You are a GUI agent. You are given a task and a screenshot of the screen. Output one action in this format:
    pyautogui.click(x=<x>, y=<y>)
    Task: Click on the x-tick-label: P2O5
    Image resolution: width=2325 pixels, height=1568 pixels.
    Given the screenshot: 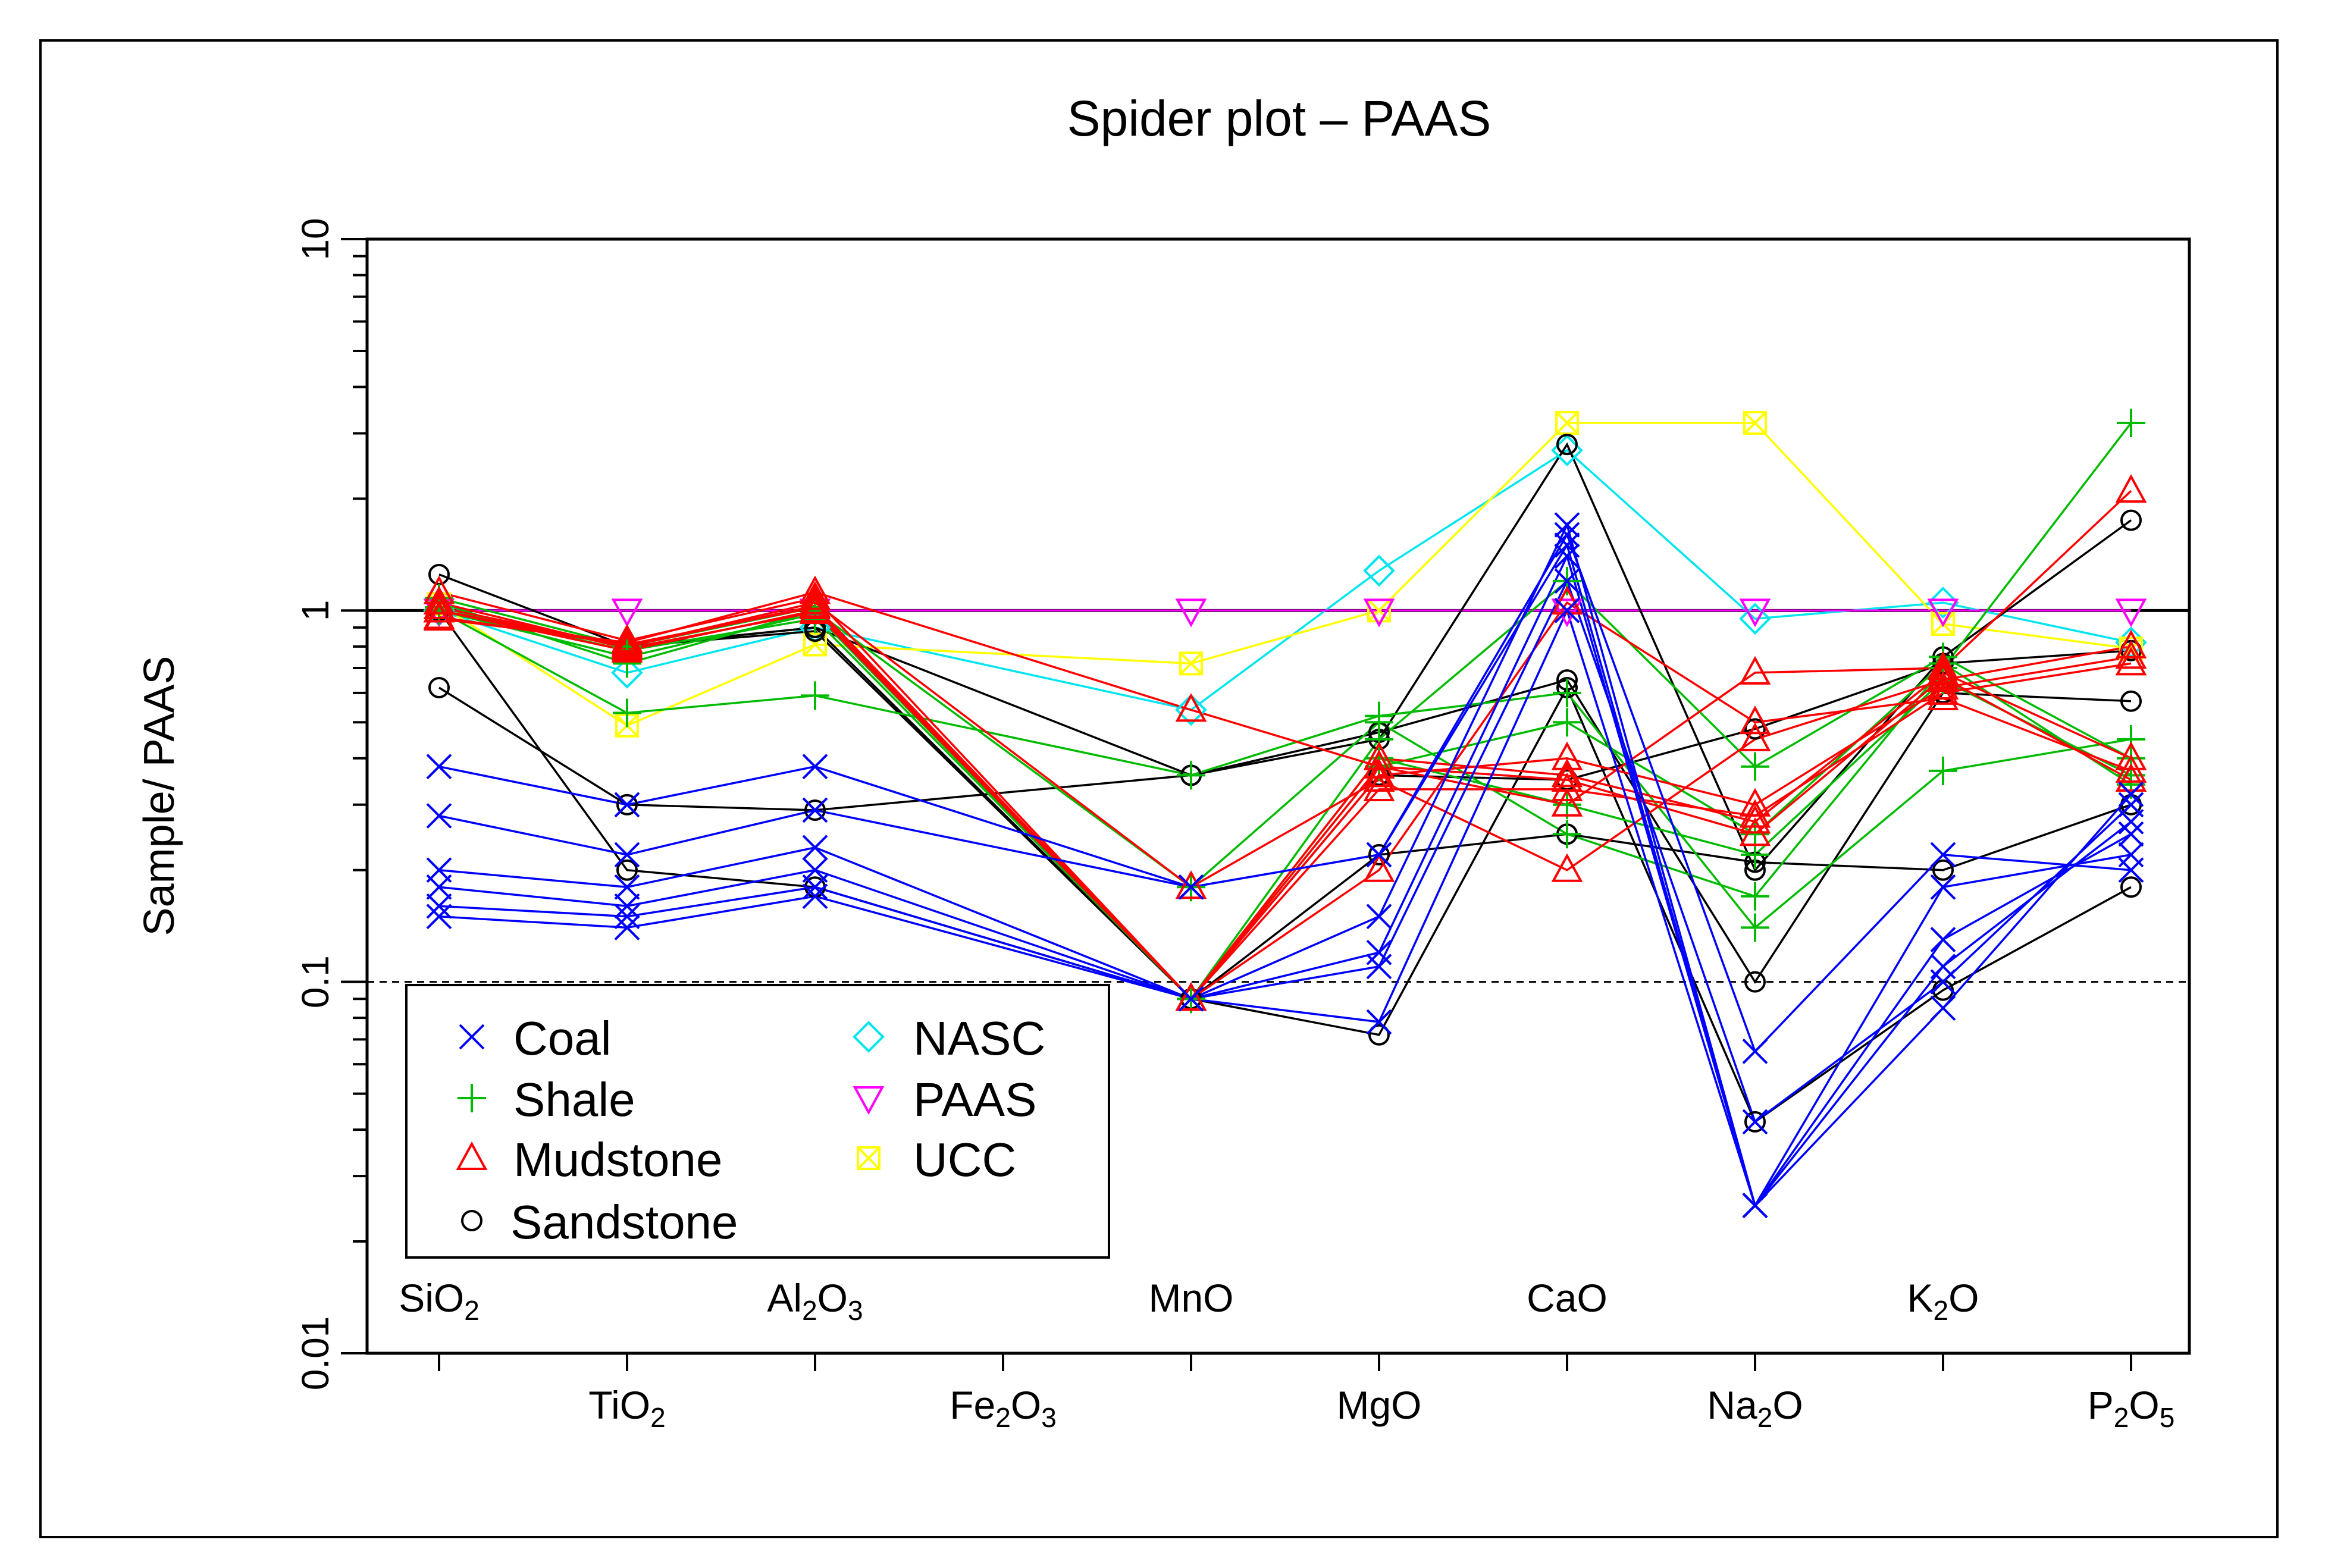 What is the action you would take?
    pyautogui.click(x=2131, y=1408)
    